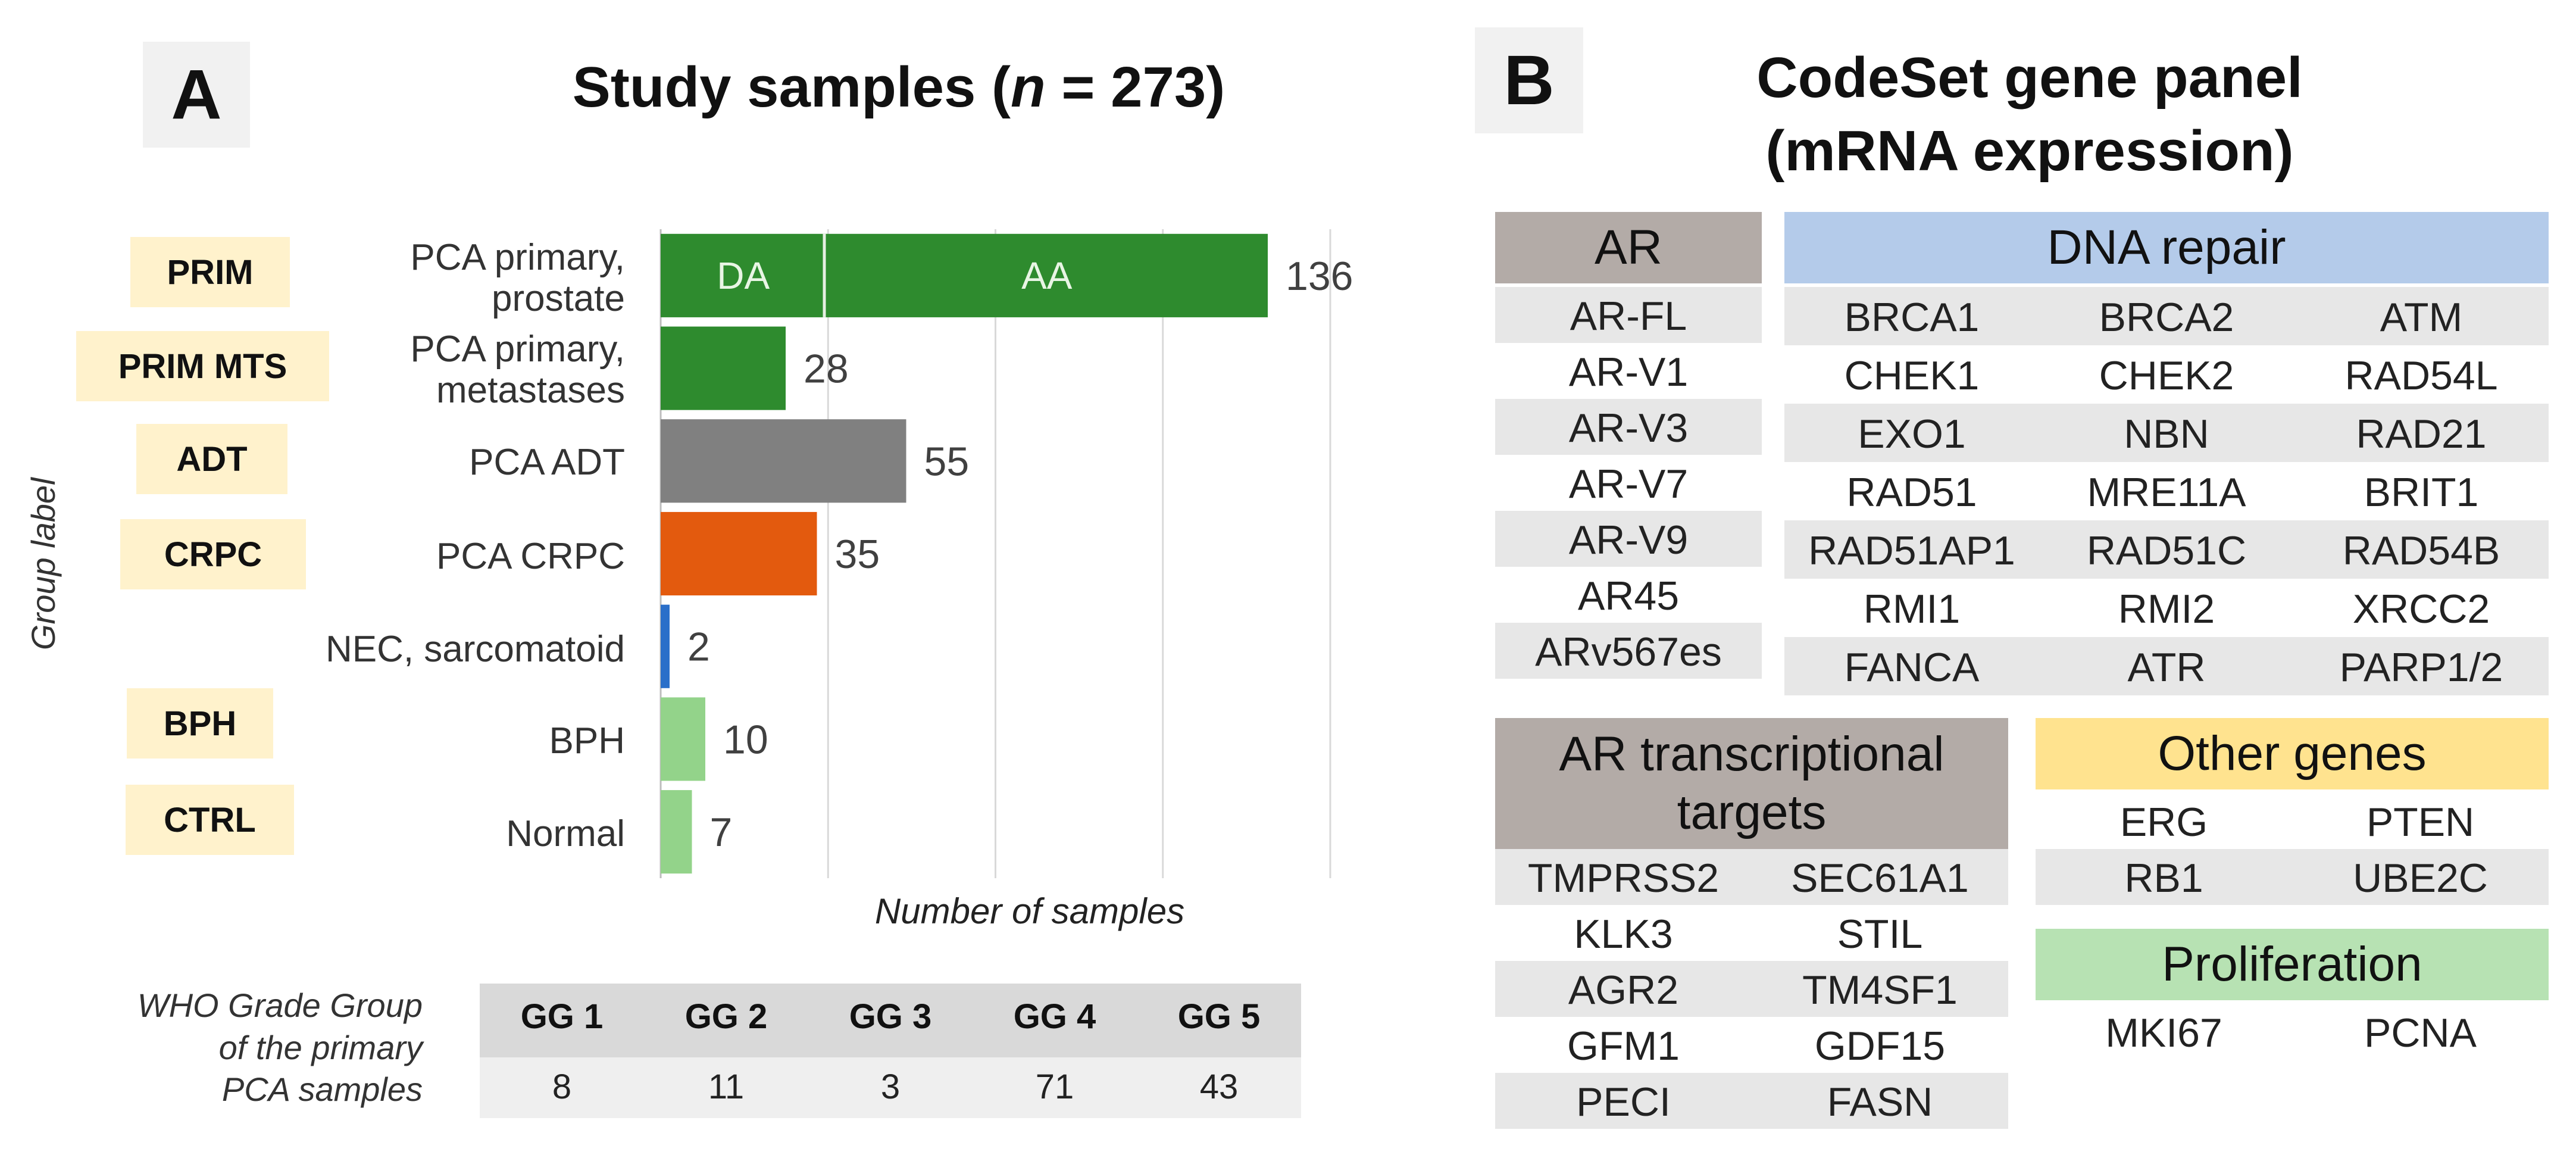 Image resolution: width=2576 pixels, height=1158 pixels. Describe the element at coordinates (196, 95) in the screenshot. I see `panel-a-letter: A` at that location.